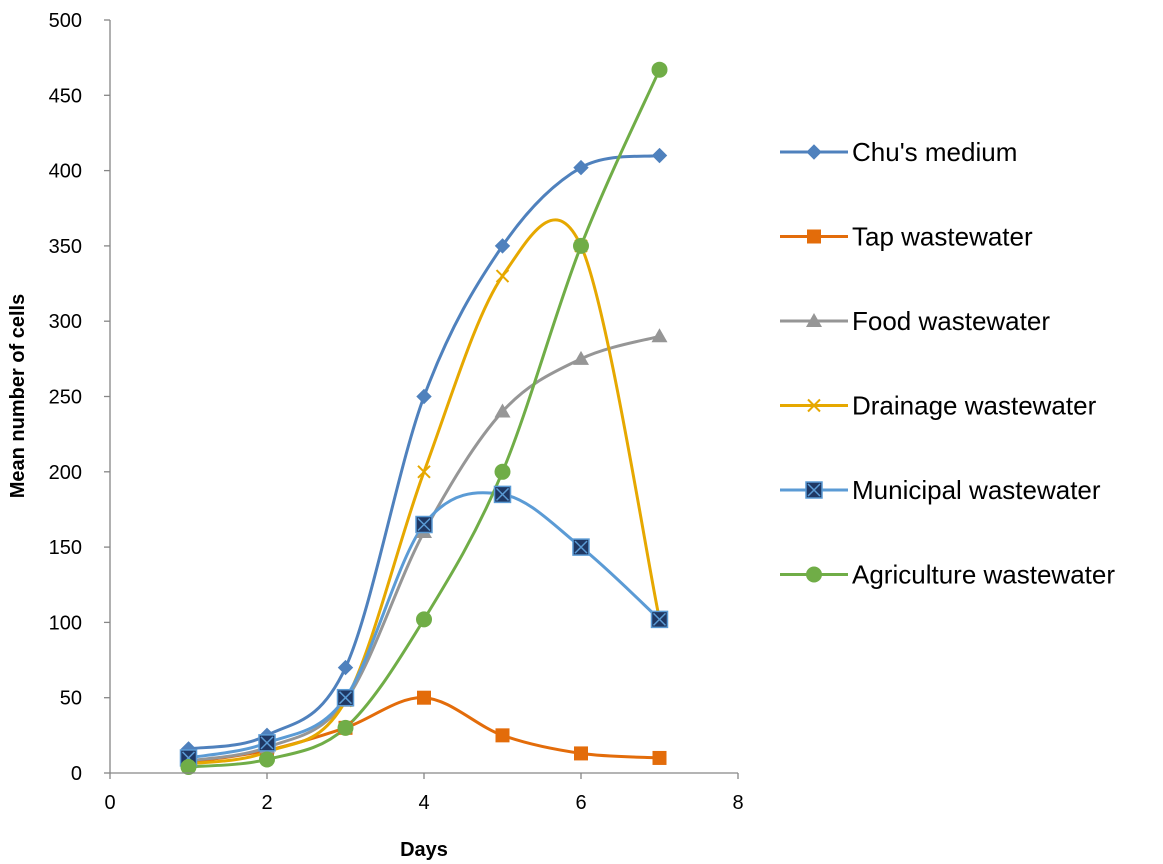 This screenshot has height=864, width=1163. I want to click on x-tick-label: 4, so click(423, 803).